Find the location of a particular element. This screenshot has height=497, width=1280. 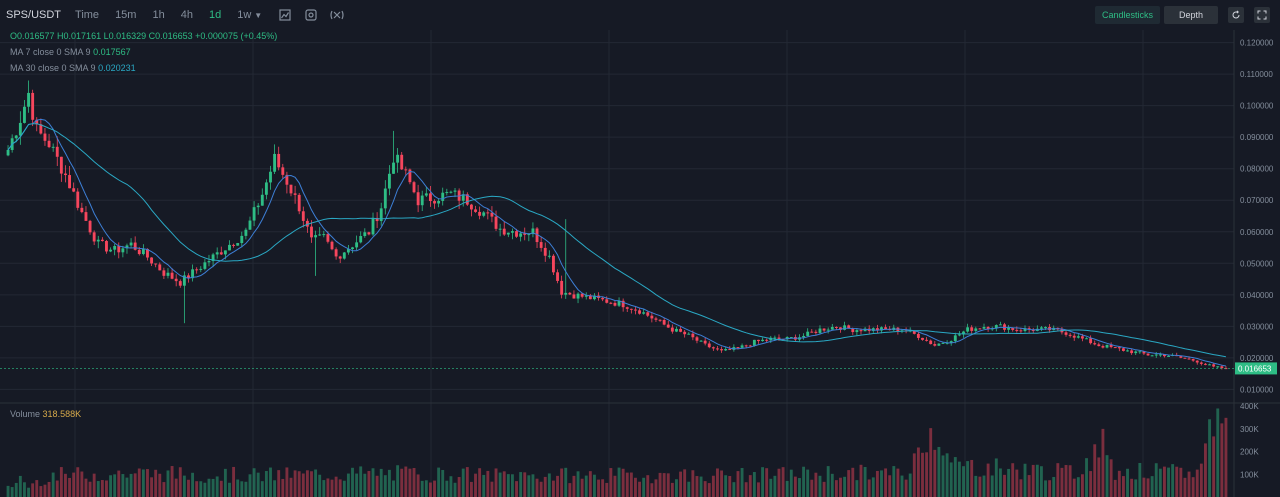

fullscreen-icon is located at coordinates (1262, 15).